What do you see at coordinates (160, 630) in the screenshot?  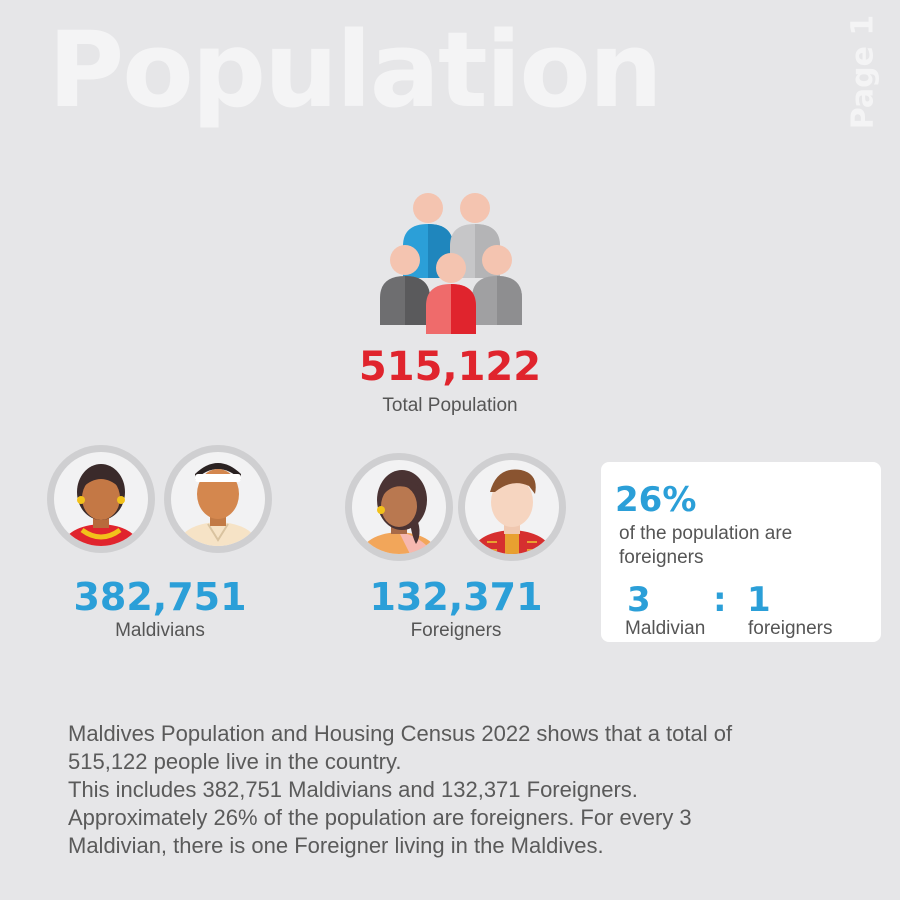 I see `maldivians-label: Maldivians` at bounding box center [160, 630].